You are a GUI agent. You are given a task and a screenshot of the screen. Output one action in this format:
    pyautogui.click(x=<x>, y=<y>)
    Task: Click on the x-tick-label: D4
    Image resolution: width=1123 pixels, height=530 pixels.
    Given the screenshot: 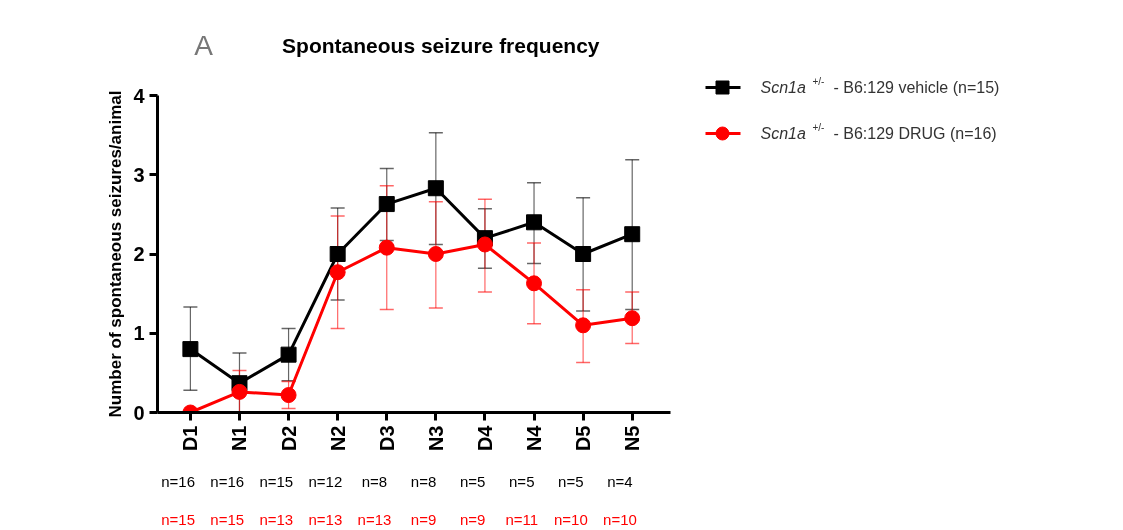 What is the action you would take?
    pyautogui.click(x=484, y=438)
    